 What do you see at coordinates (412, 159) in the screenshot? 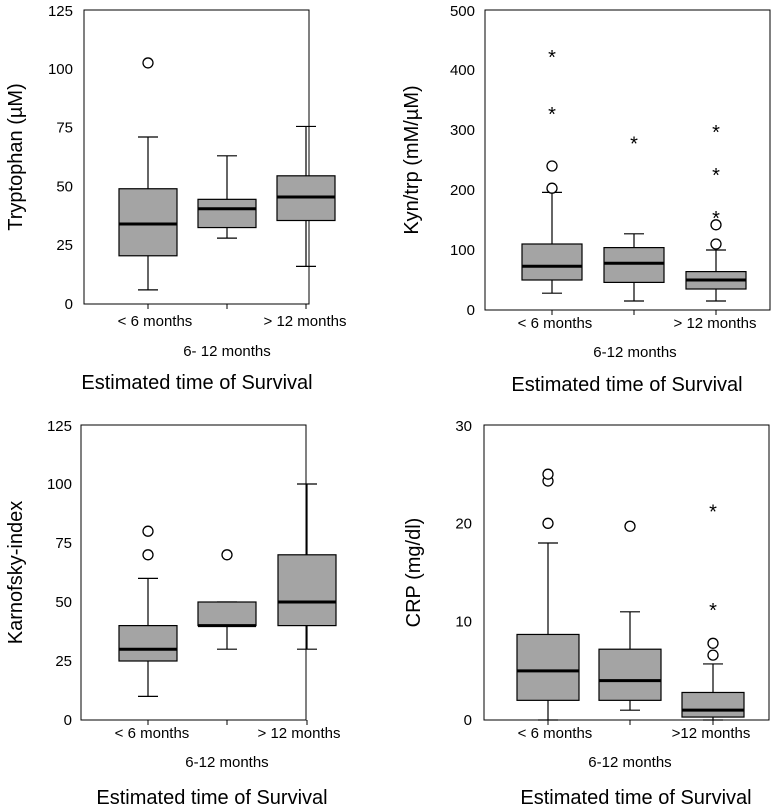
I see `y-axis-label: Kyn/trp (mM/µM)` at bounding box center [412, 159].